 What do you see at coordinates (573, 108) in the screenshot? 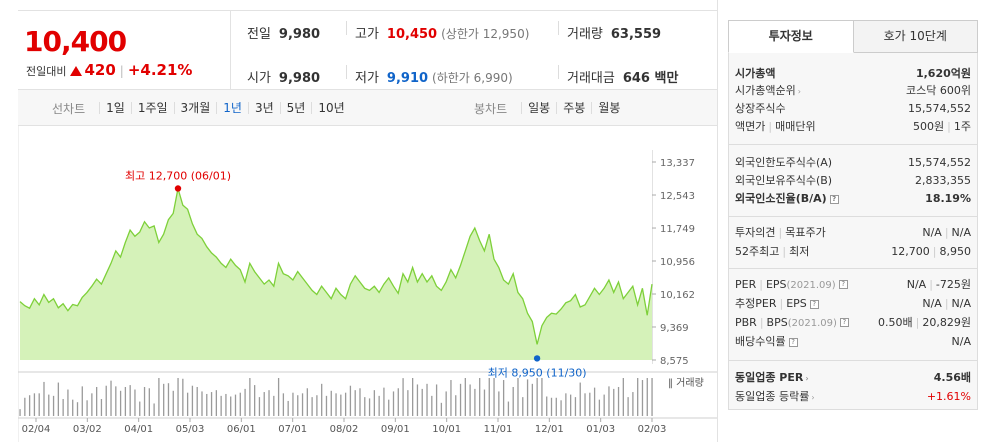
I see `tab-candle-1: 주봉` at bounding box center [573, 108].